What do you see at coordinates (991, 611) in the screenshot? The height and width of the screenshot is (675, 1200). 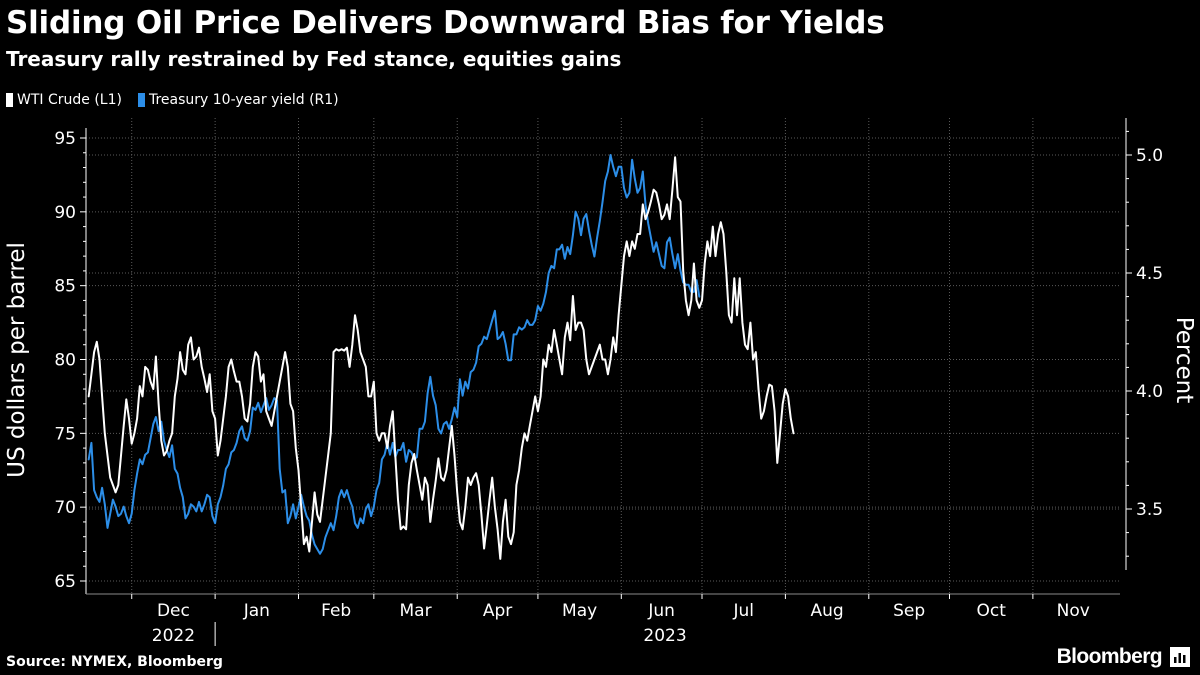 I see `month-label-oct: Oct` at bounding box center [991, 611].